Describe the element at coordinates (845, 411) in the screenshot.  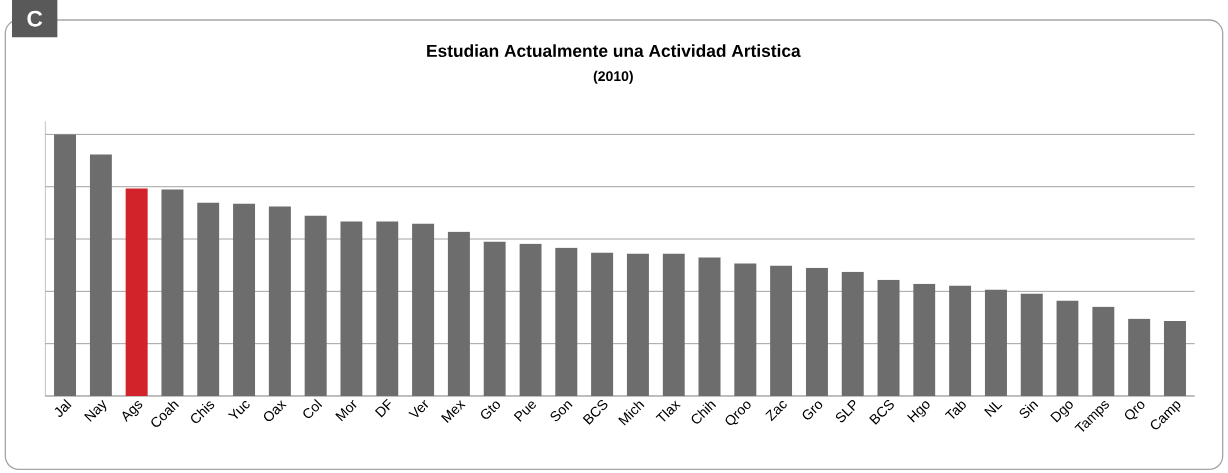
I see `x-tick-label: SLP` at that location.